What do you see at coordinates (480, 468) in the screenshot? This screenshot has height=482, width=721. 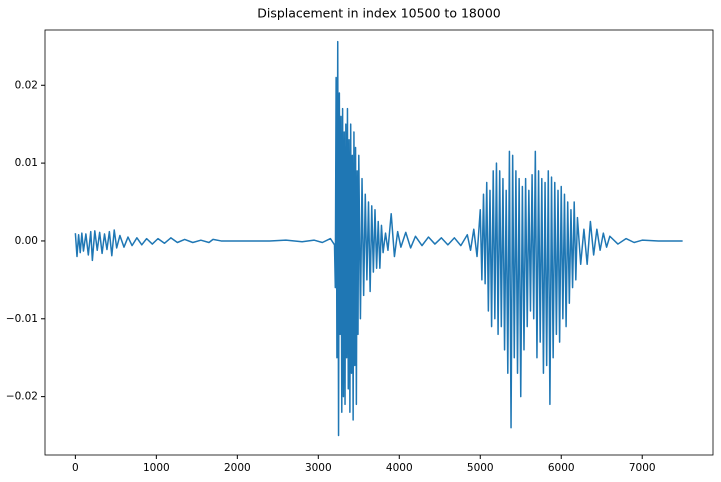 I see `x-tick-label: 5000` at bounding box center [480, 468].